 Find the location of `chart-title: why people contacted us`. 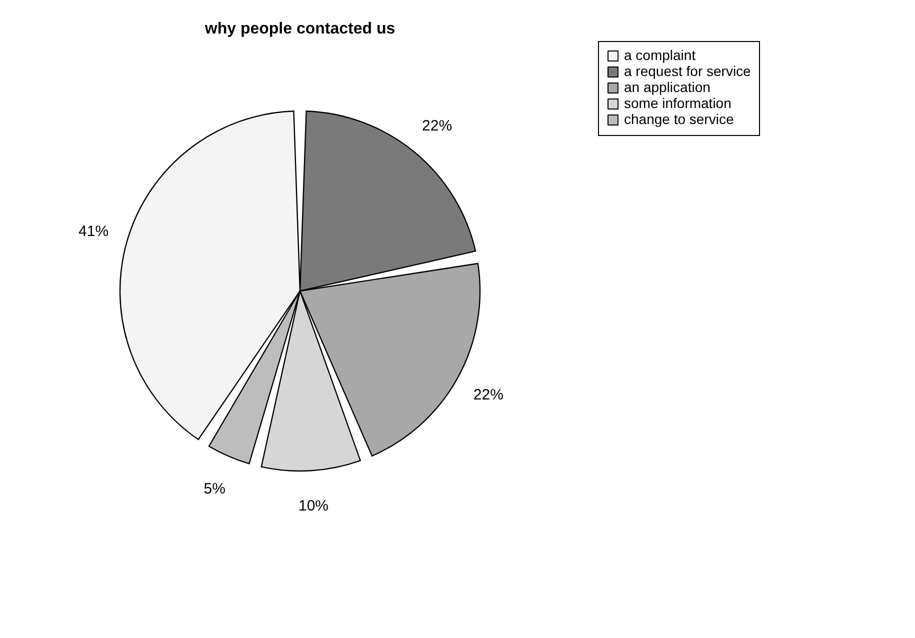

chart-title: why people contacted us is located at coordinates (300, 29).